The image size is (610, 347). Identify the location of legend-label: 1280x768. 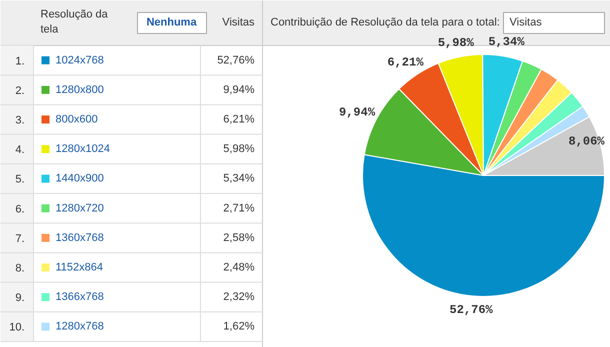
(80, 326).